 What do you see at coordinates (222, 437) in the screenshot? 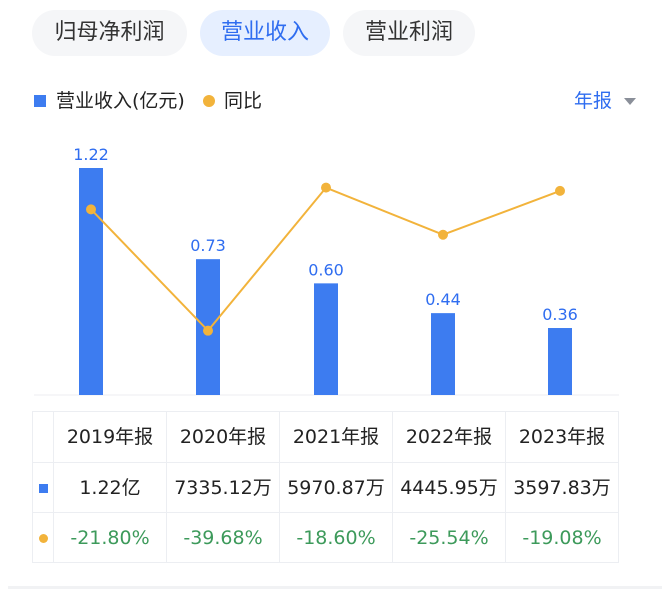
I see `table-header-cell: 2020年报` at bounding box center [222, 437].